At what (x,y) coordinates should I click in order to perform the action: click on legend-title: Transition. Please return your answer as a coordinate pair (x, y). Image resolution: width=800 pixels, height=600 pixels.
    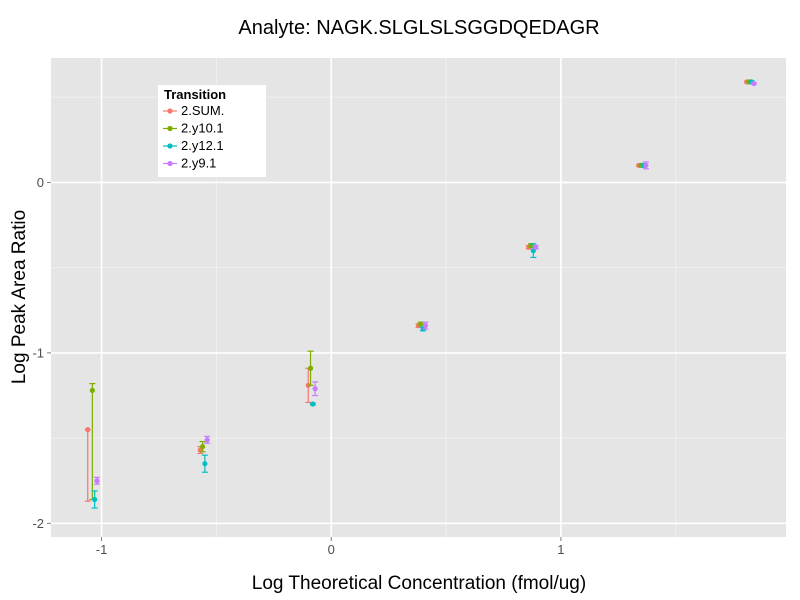
    Looking at the image, I should click on (195, 94).